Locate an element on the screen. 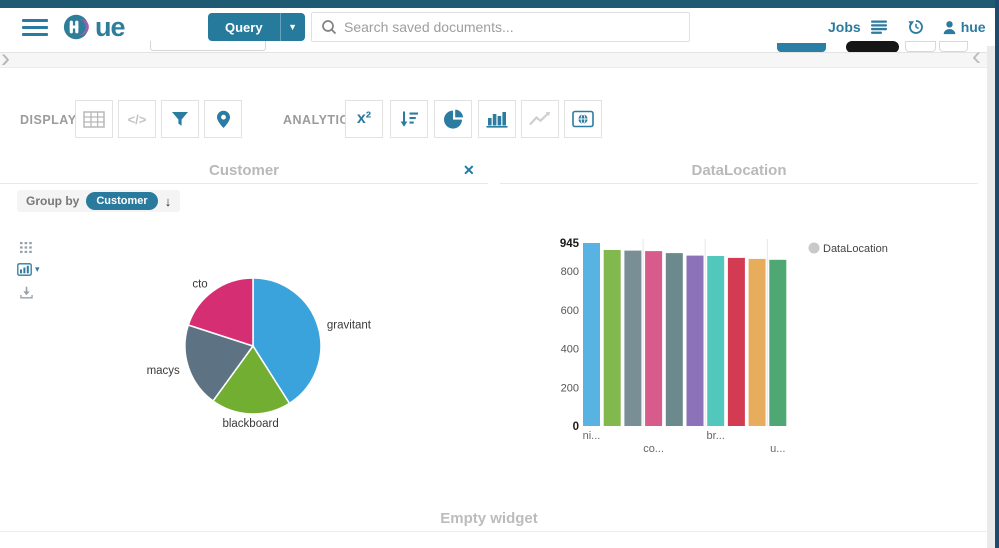  y-axis-tick: 200 is located at coordinates (570, 388).